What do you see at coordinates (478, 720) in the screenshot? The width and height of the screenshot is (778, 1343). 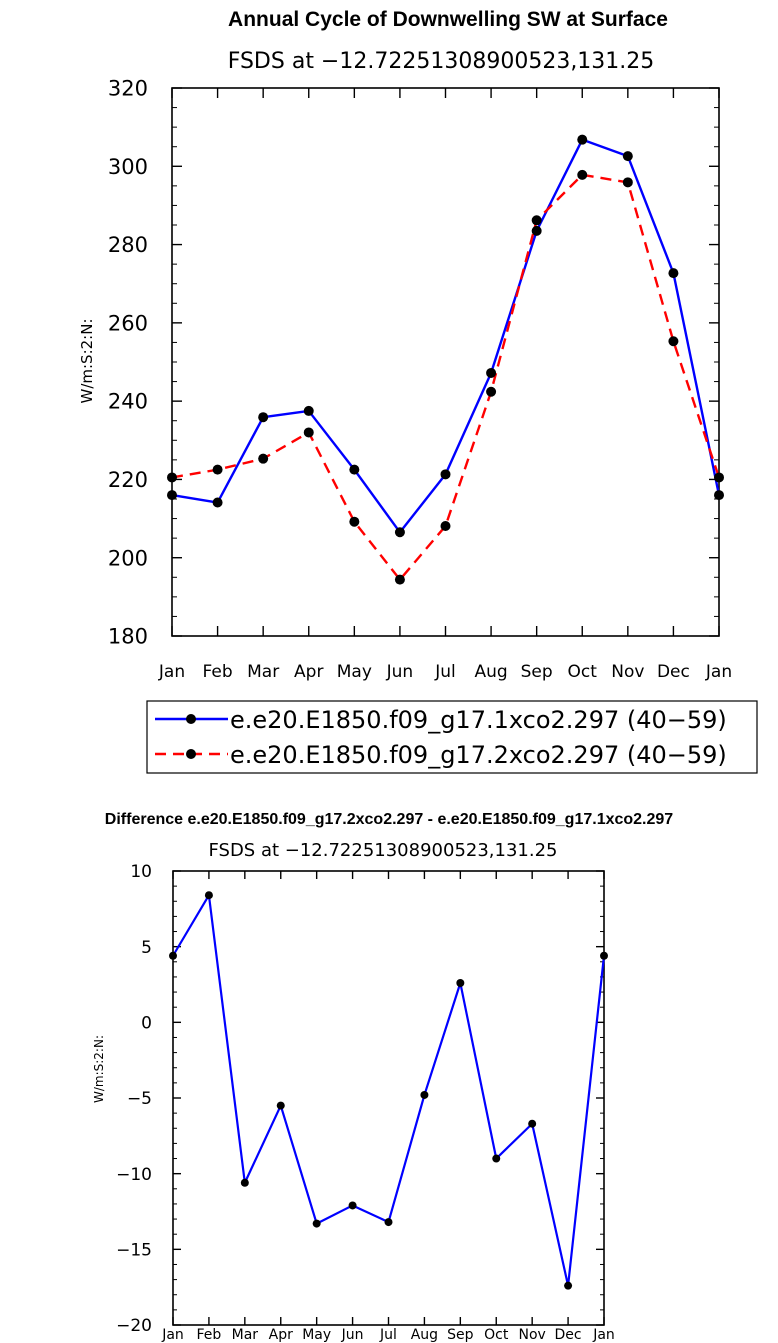 I see `legend-label-series1: e.e20.E1850.f09_g17.1xco2.297 (40−59)` at bounding box center [478, 720].